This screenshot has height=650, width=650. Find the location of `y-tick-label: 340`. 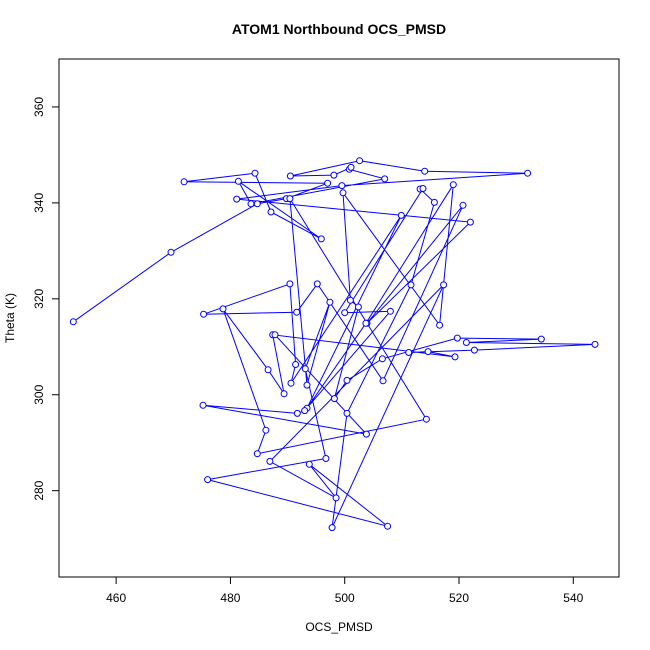

y-tick-label: 340 is located at coordinates (39, 203).